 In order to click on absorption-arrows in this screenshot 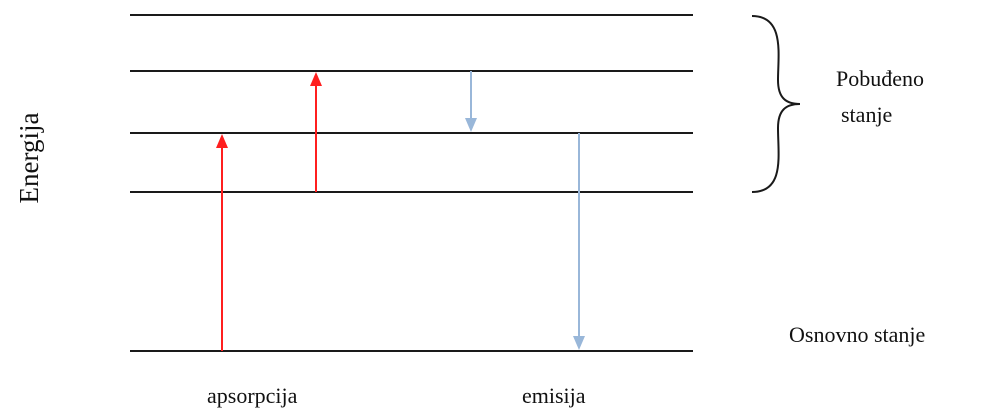, I will do `click(269, 211)`.